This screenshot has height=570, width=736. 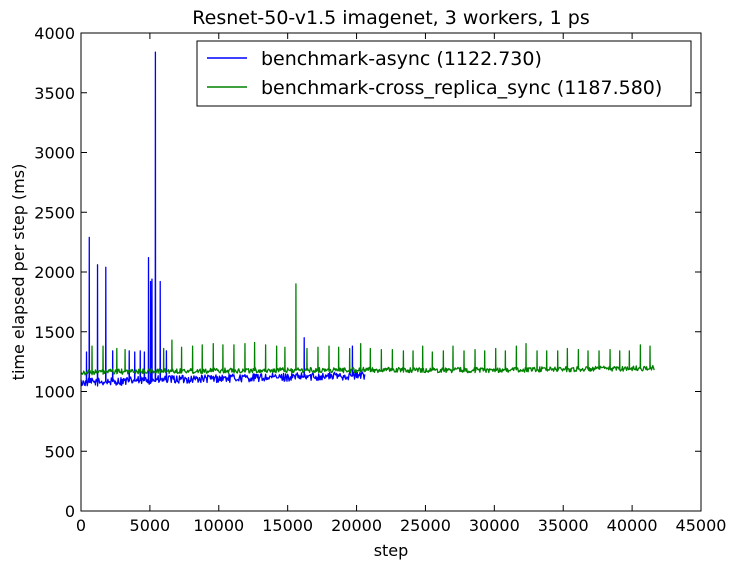 What do you see at coordinates (54, 272) in the screenshot?
I see `y-tick-label: 2000` at bounding box center [54, 272].